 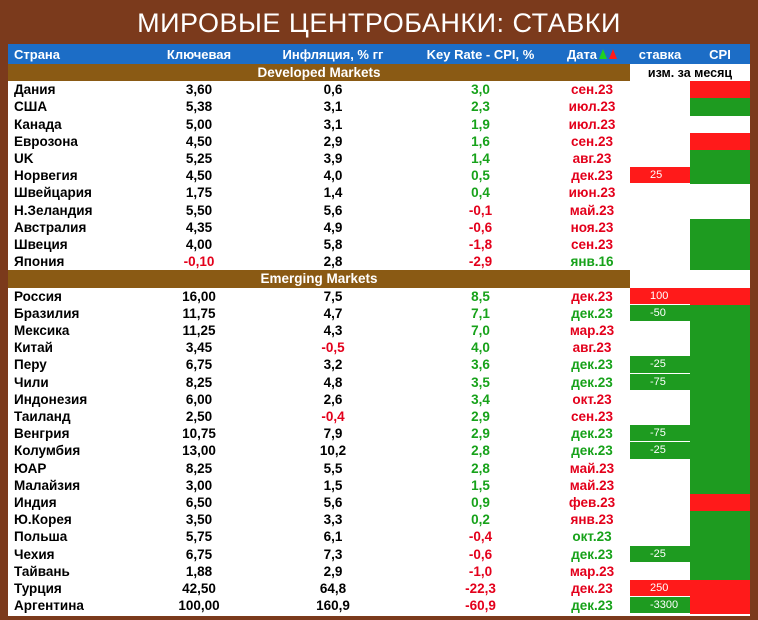 I want to click on change-label: изм. за месяц, so click(x=690, y=72).